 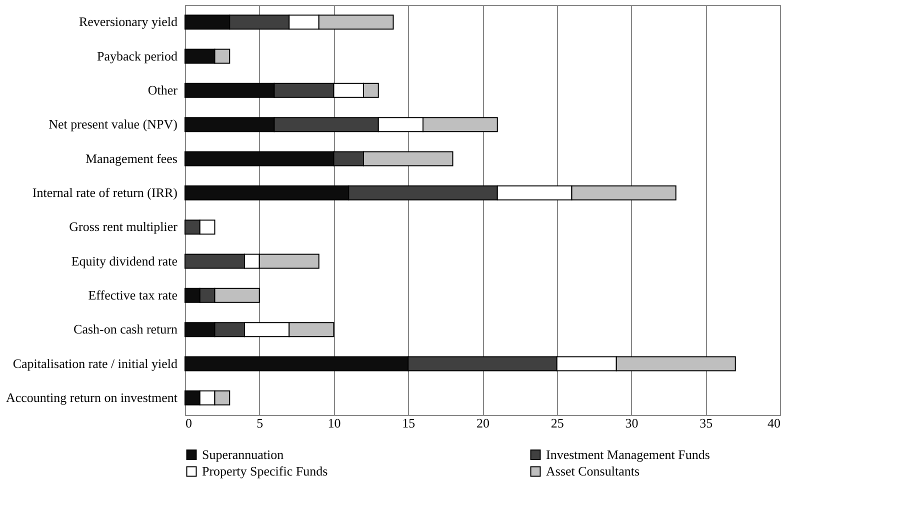 What do you see at coordinates (131, 158) in the screenshot?
I see `y-tick-label: Management fees` at bounding box center [131, 158].